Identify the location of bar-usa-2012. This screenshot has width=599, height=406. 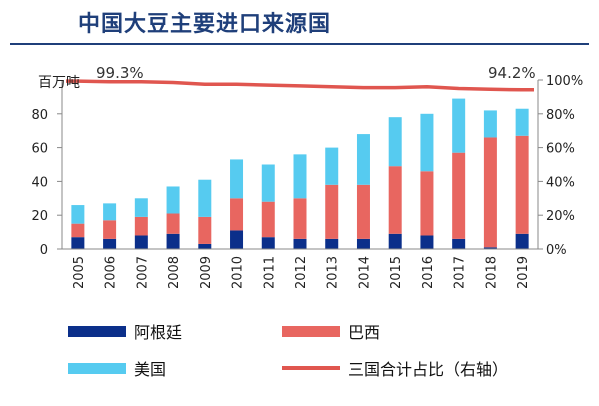
(300, 176).